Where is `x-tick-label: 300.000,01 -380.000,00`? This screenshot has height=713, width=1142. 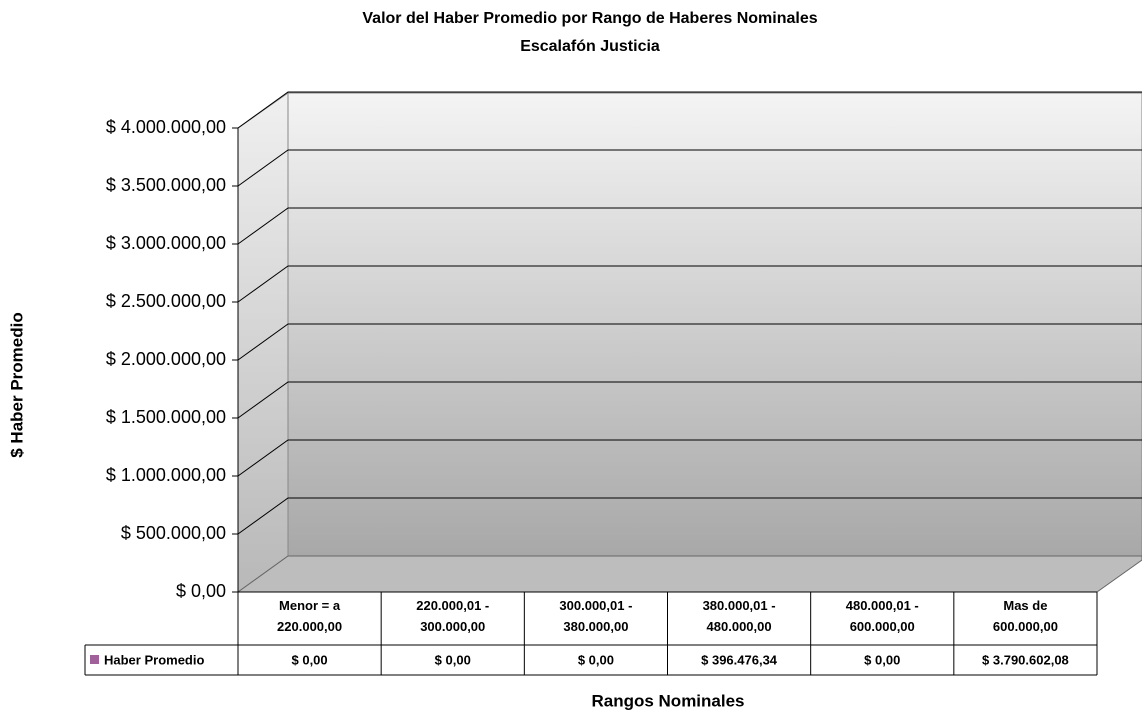 x-tick-label: 300.000,01 -380.000,00 is located at coordinates (595, 616).